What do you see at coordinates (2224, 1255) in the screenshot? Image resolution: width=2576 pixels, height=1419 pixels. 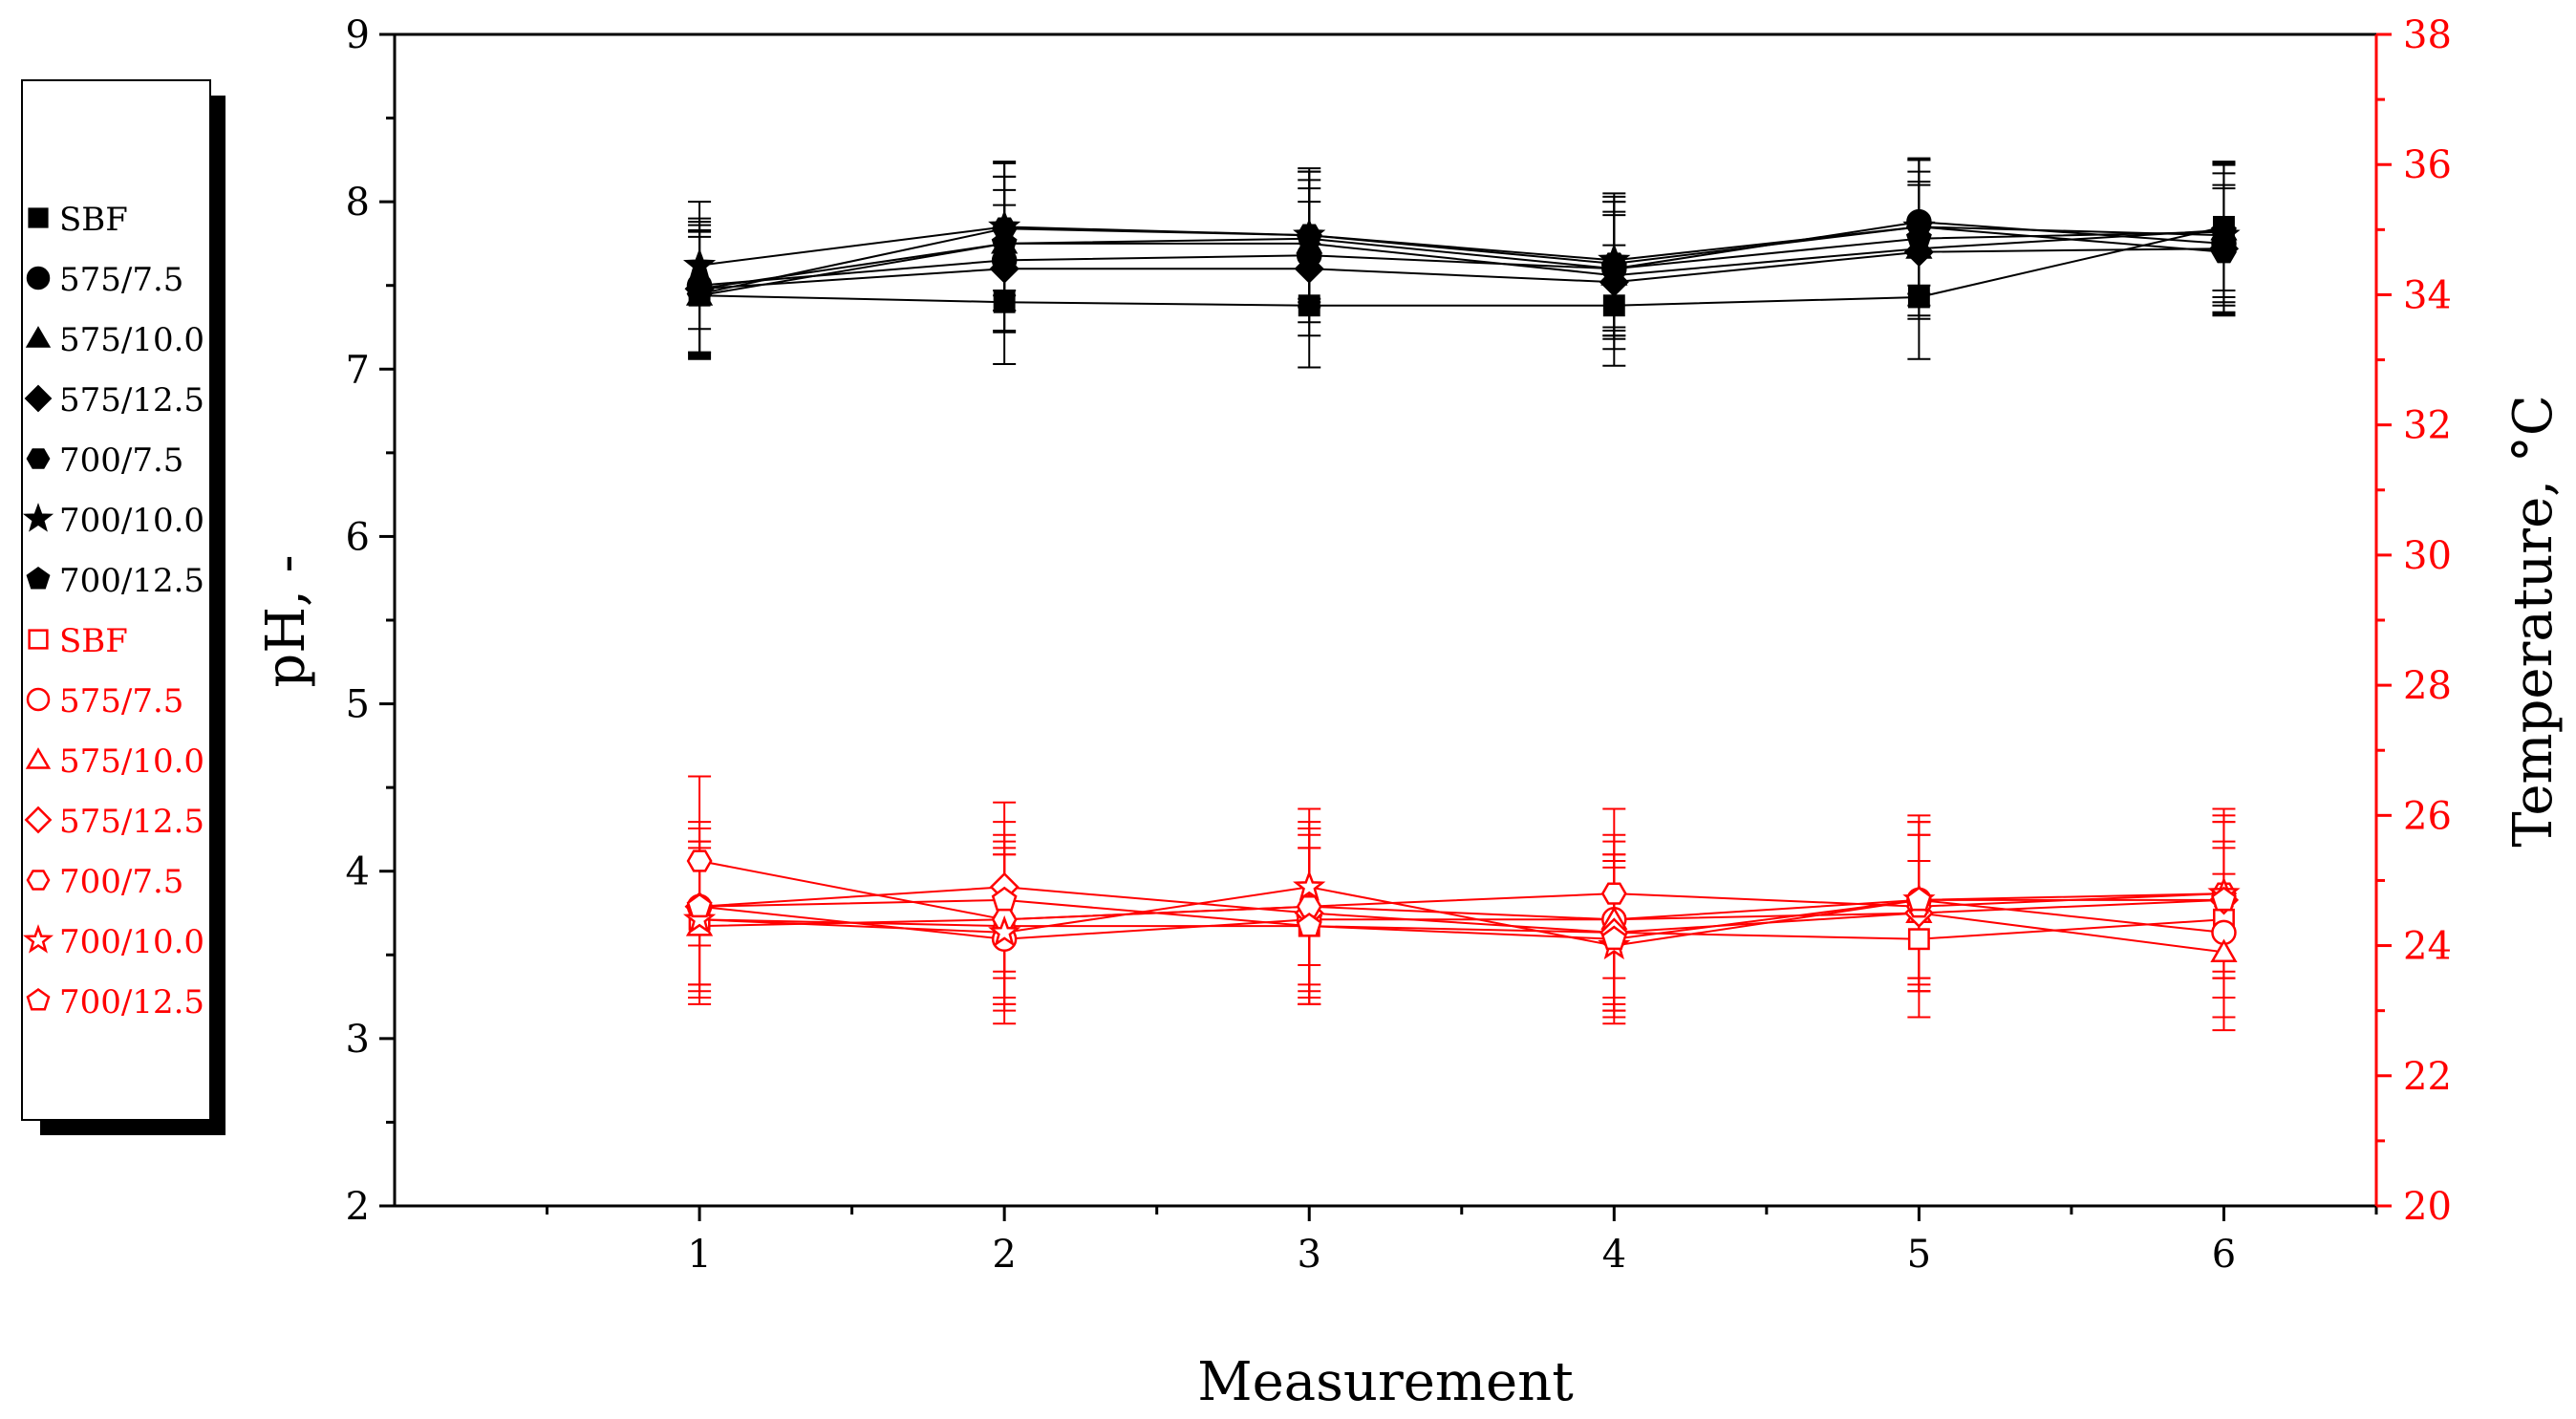 I see `x-tick-label: 6` at bounding box center [2224, 1255].